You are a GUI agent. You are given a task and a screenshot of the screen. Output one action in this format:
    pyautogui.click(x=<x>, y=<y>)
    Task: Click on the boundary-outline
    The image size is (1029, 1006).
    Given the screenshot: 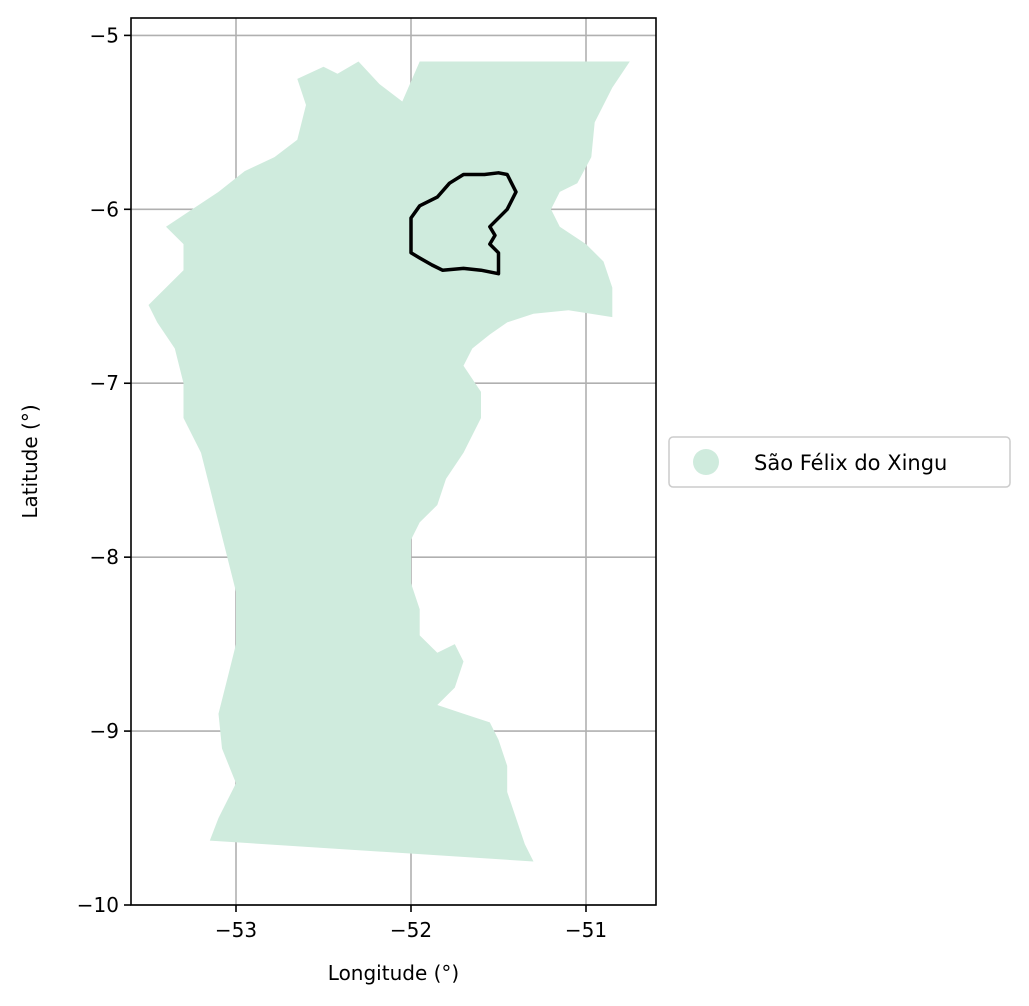 What is the action you would take?
    pyautogui.click(x=463, y=223)
    